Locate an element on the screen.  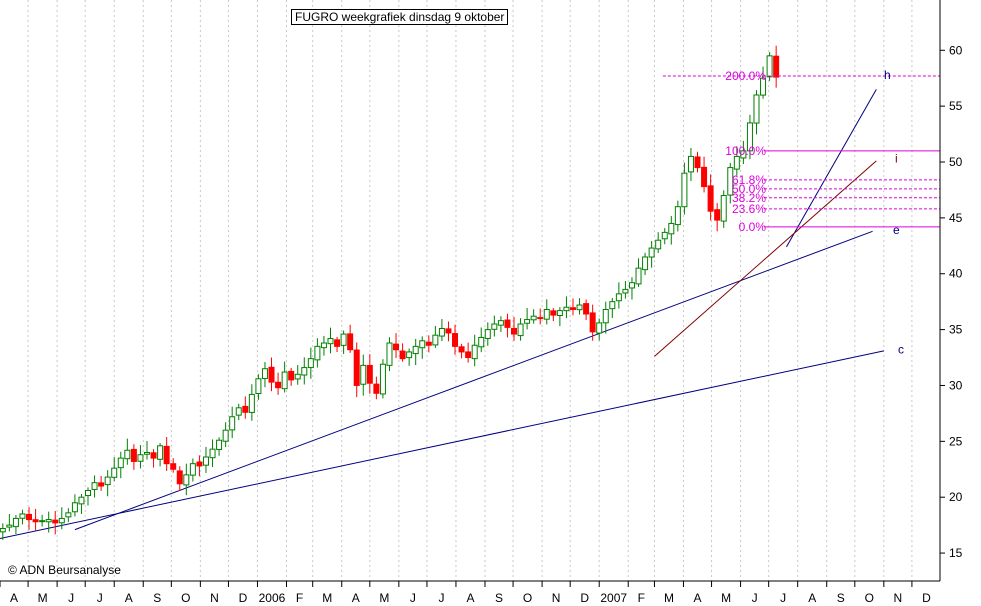
y-tick-label: 35 is located at coordinates (956, 330).